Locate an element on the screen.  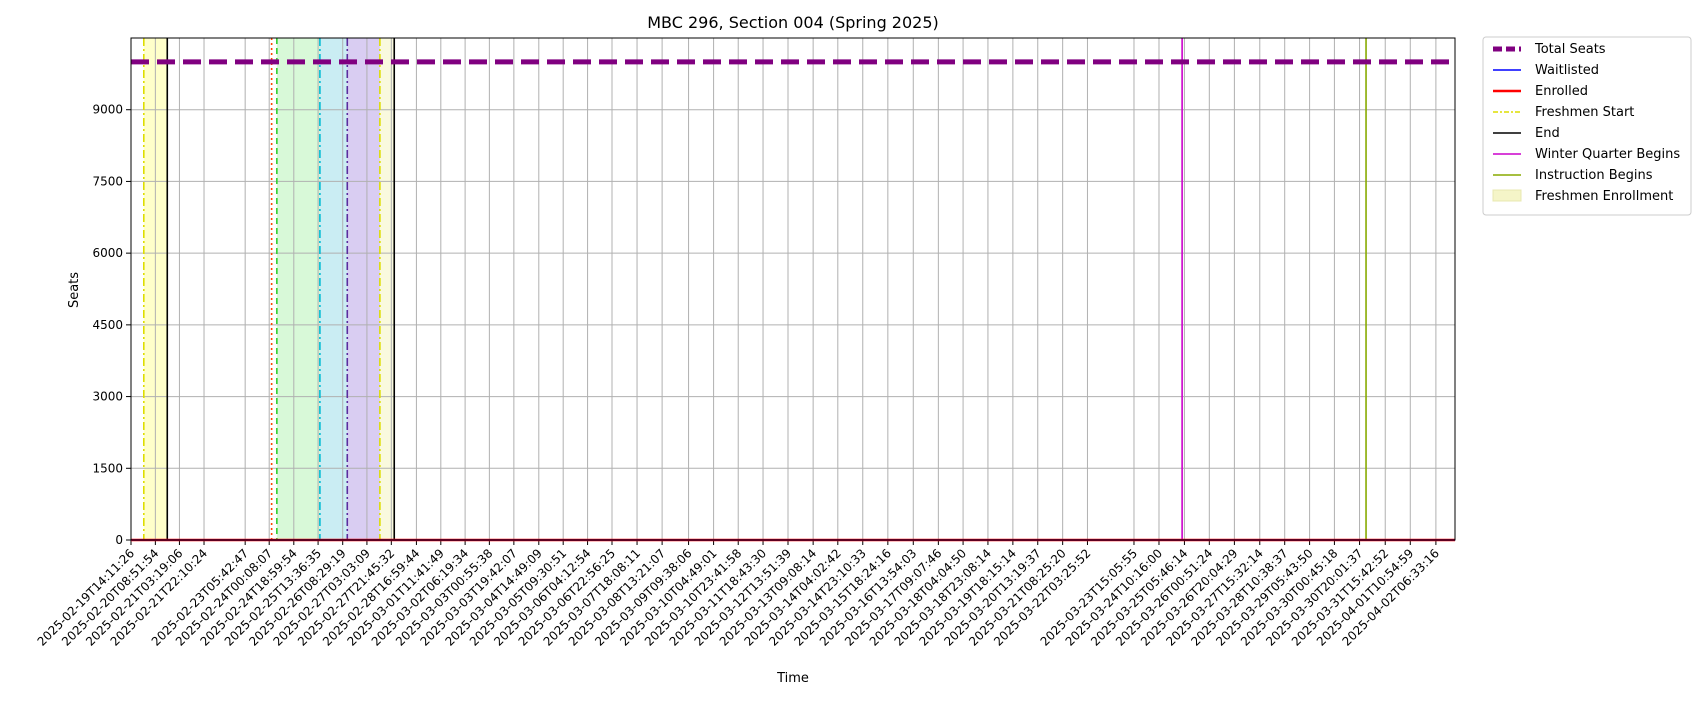
legend-label-enrolled: Enrolled is located at coordinates (1561, 91).